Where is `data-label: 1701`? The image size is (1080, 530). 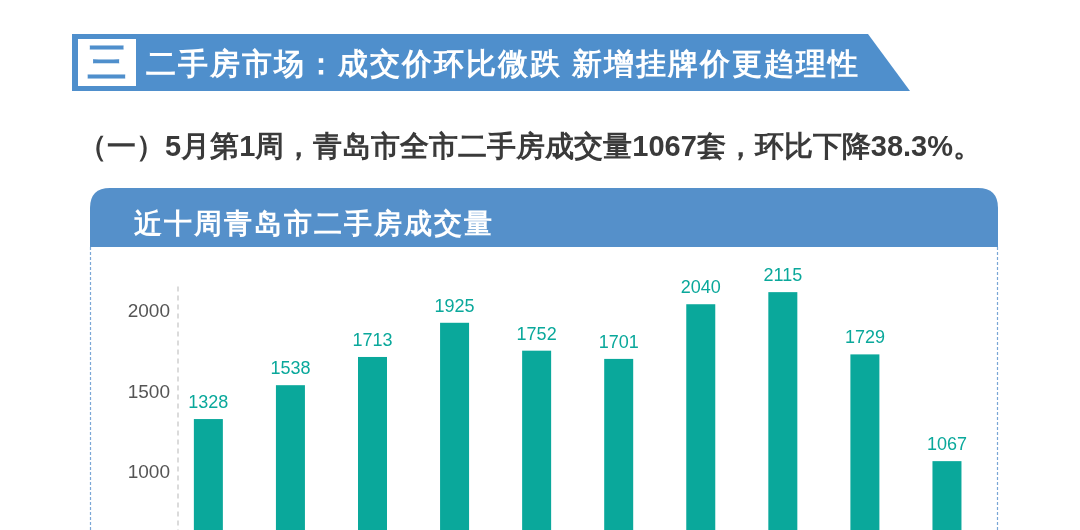 data-label: 1701 is located at coordinates (618, 341).